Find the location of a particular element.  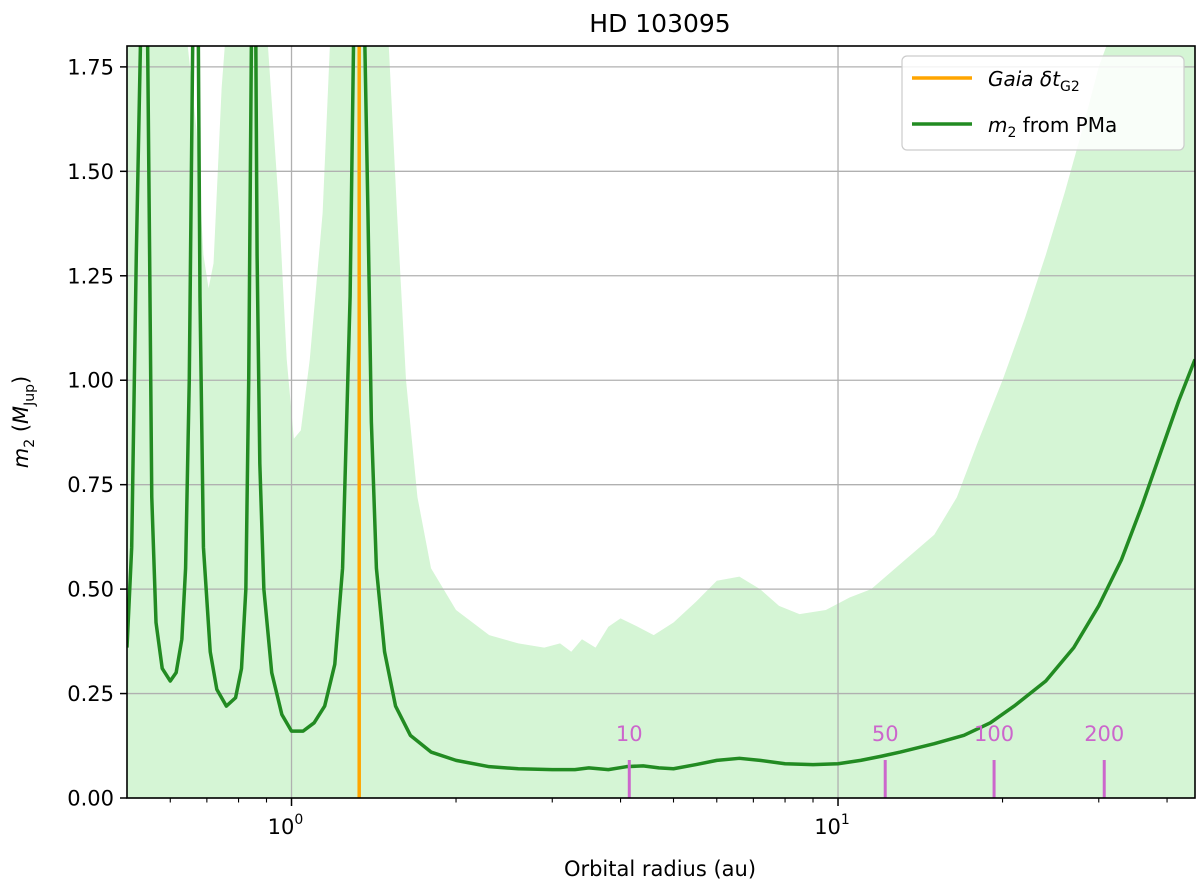

x-tick-label: 10¹ is located at coordinates (832, 825).